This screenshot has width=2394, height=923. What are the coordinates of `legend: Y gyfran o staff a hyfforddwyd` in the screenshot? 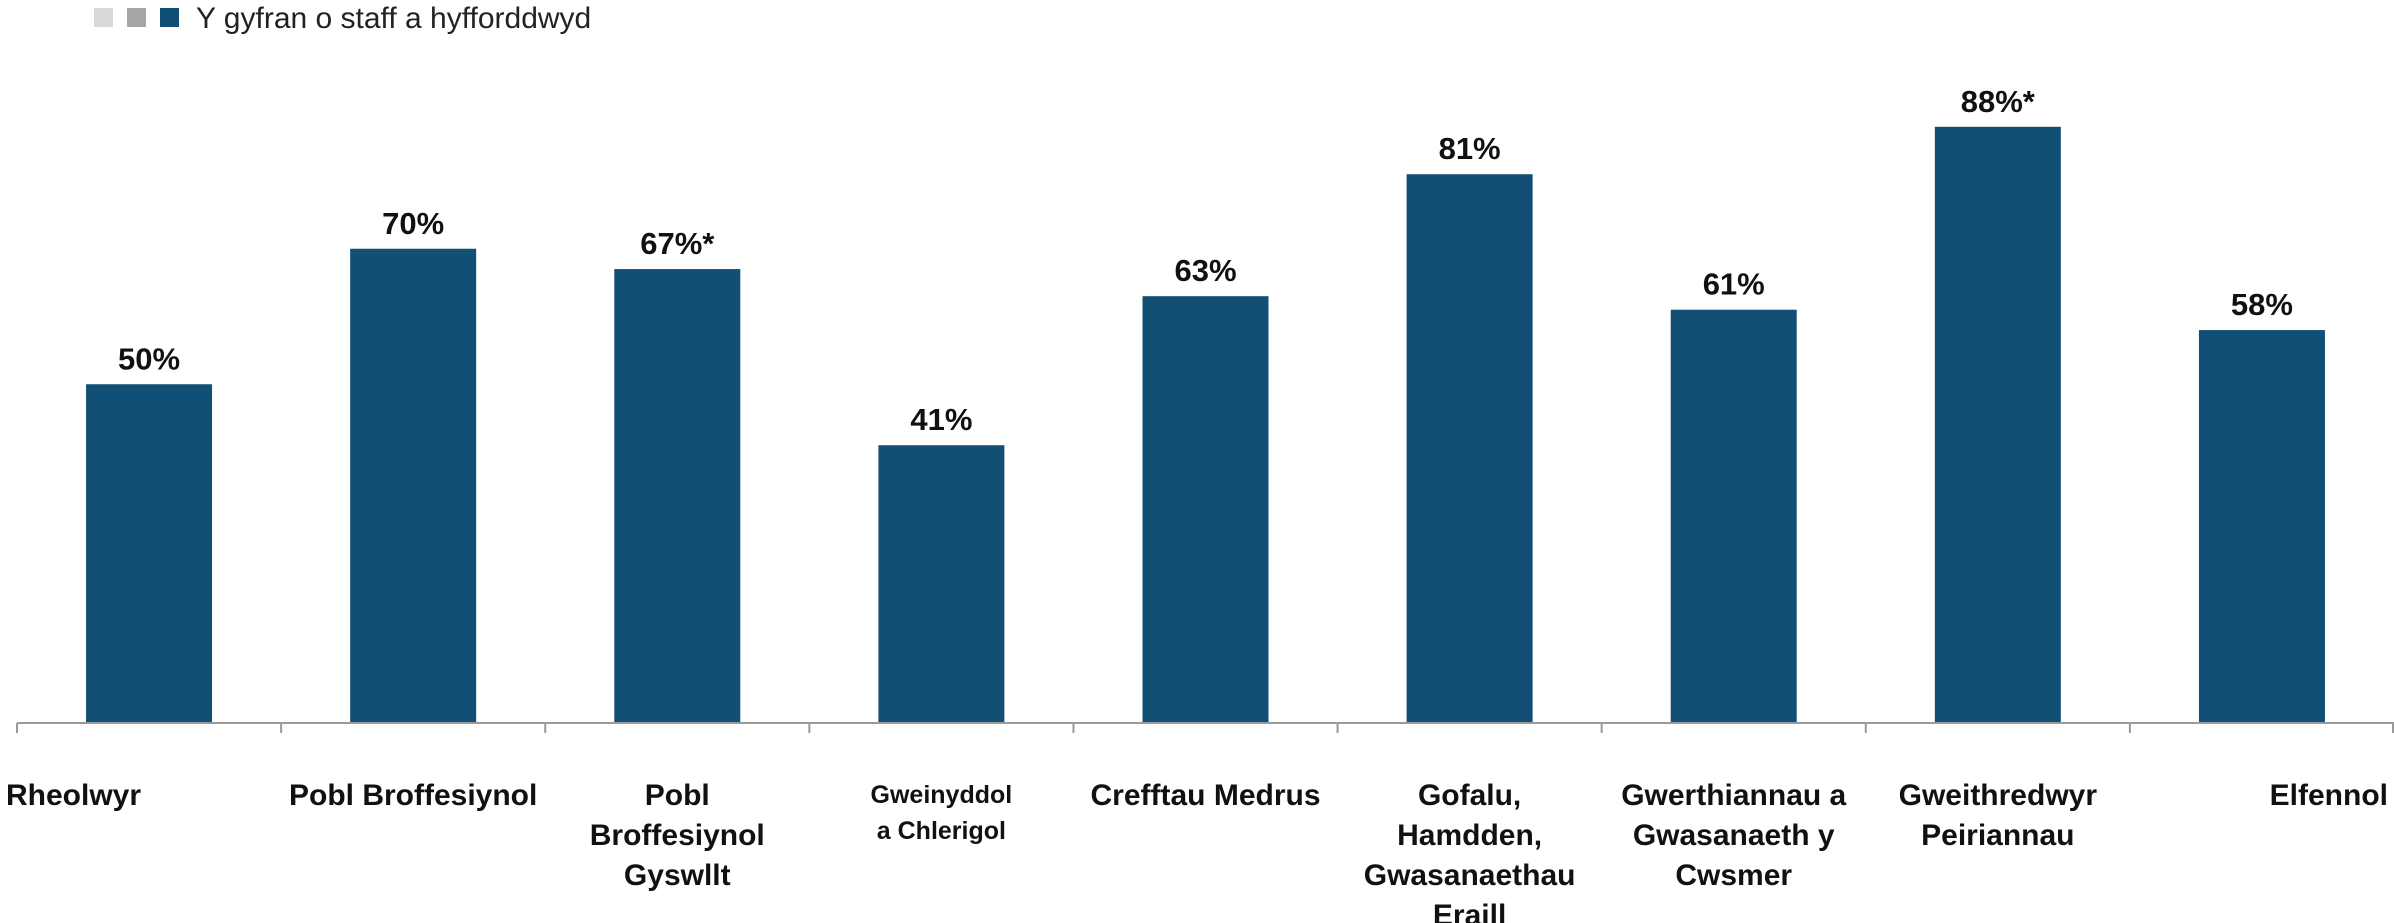 It's located at (342, 18).